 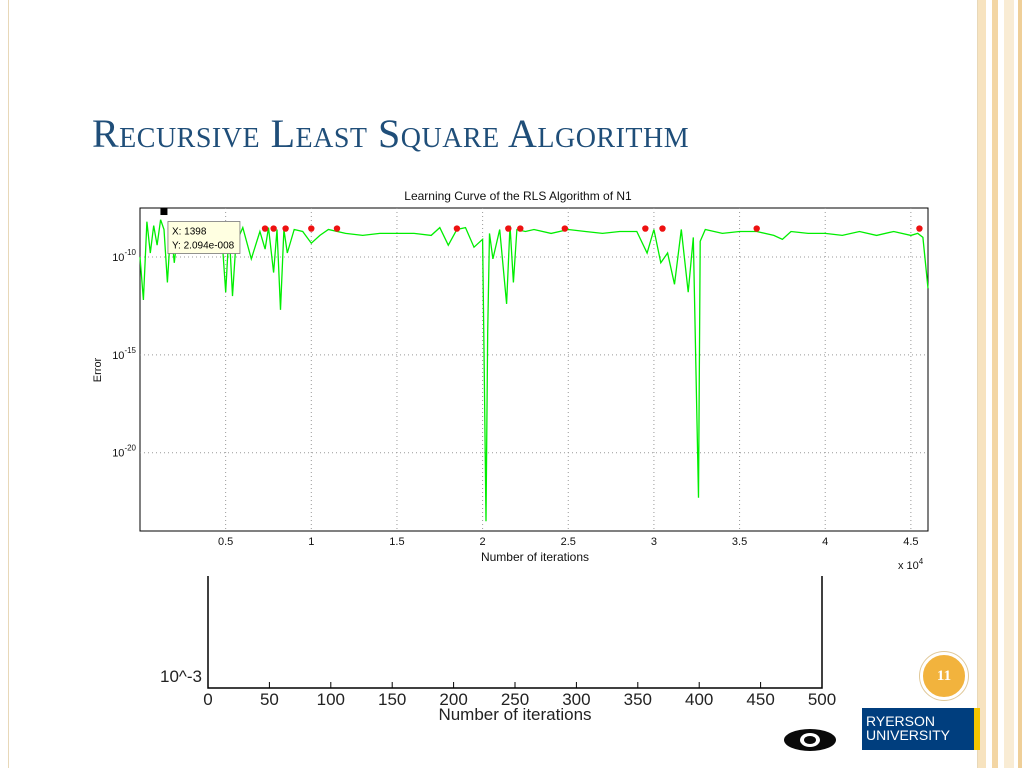 I want to click on back-x-axis-label: Number of iterations, so click(x=514, y=714).